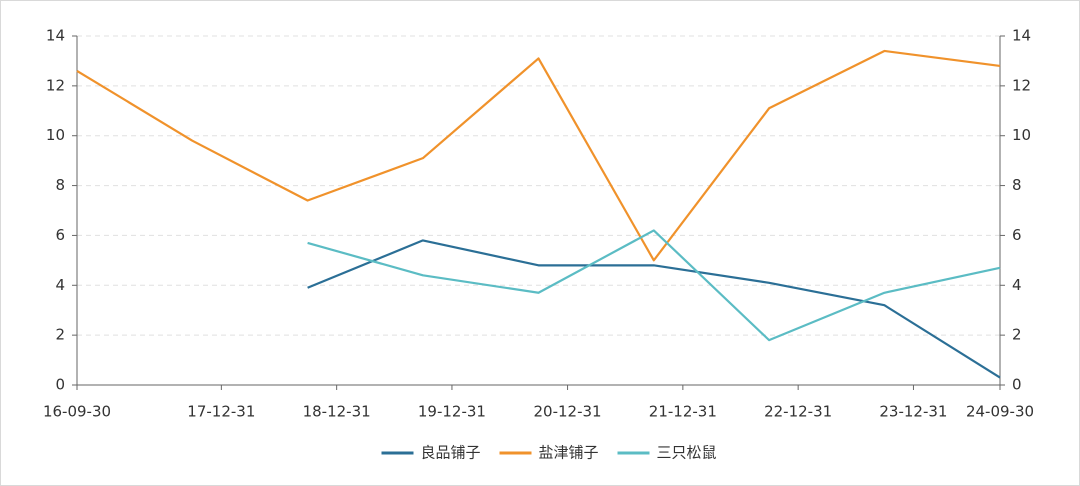  I want to click on y-tick-label: 12, so click(55, 85).